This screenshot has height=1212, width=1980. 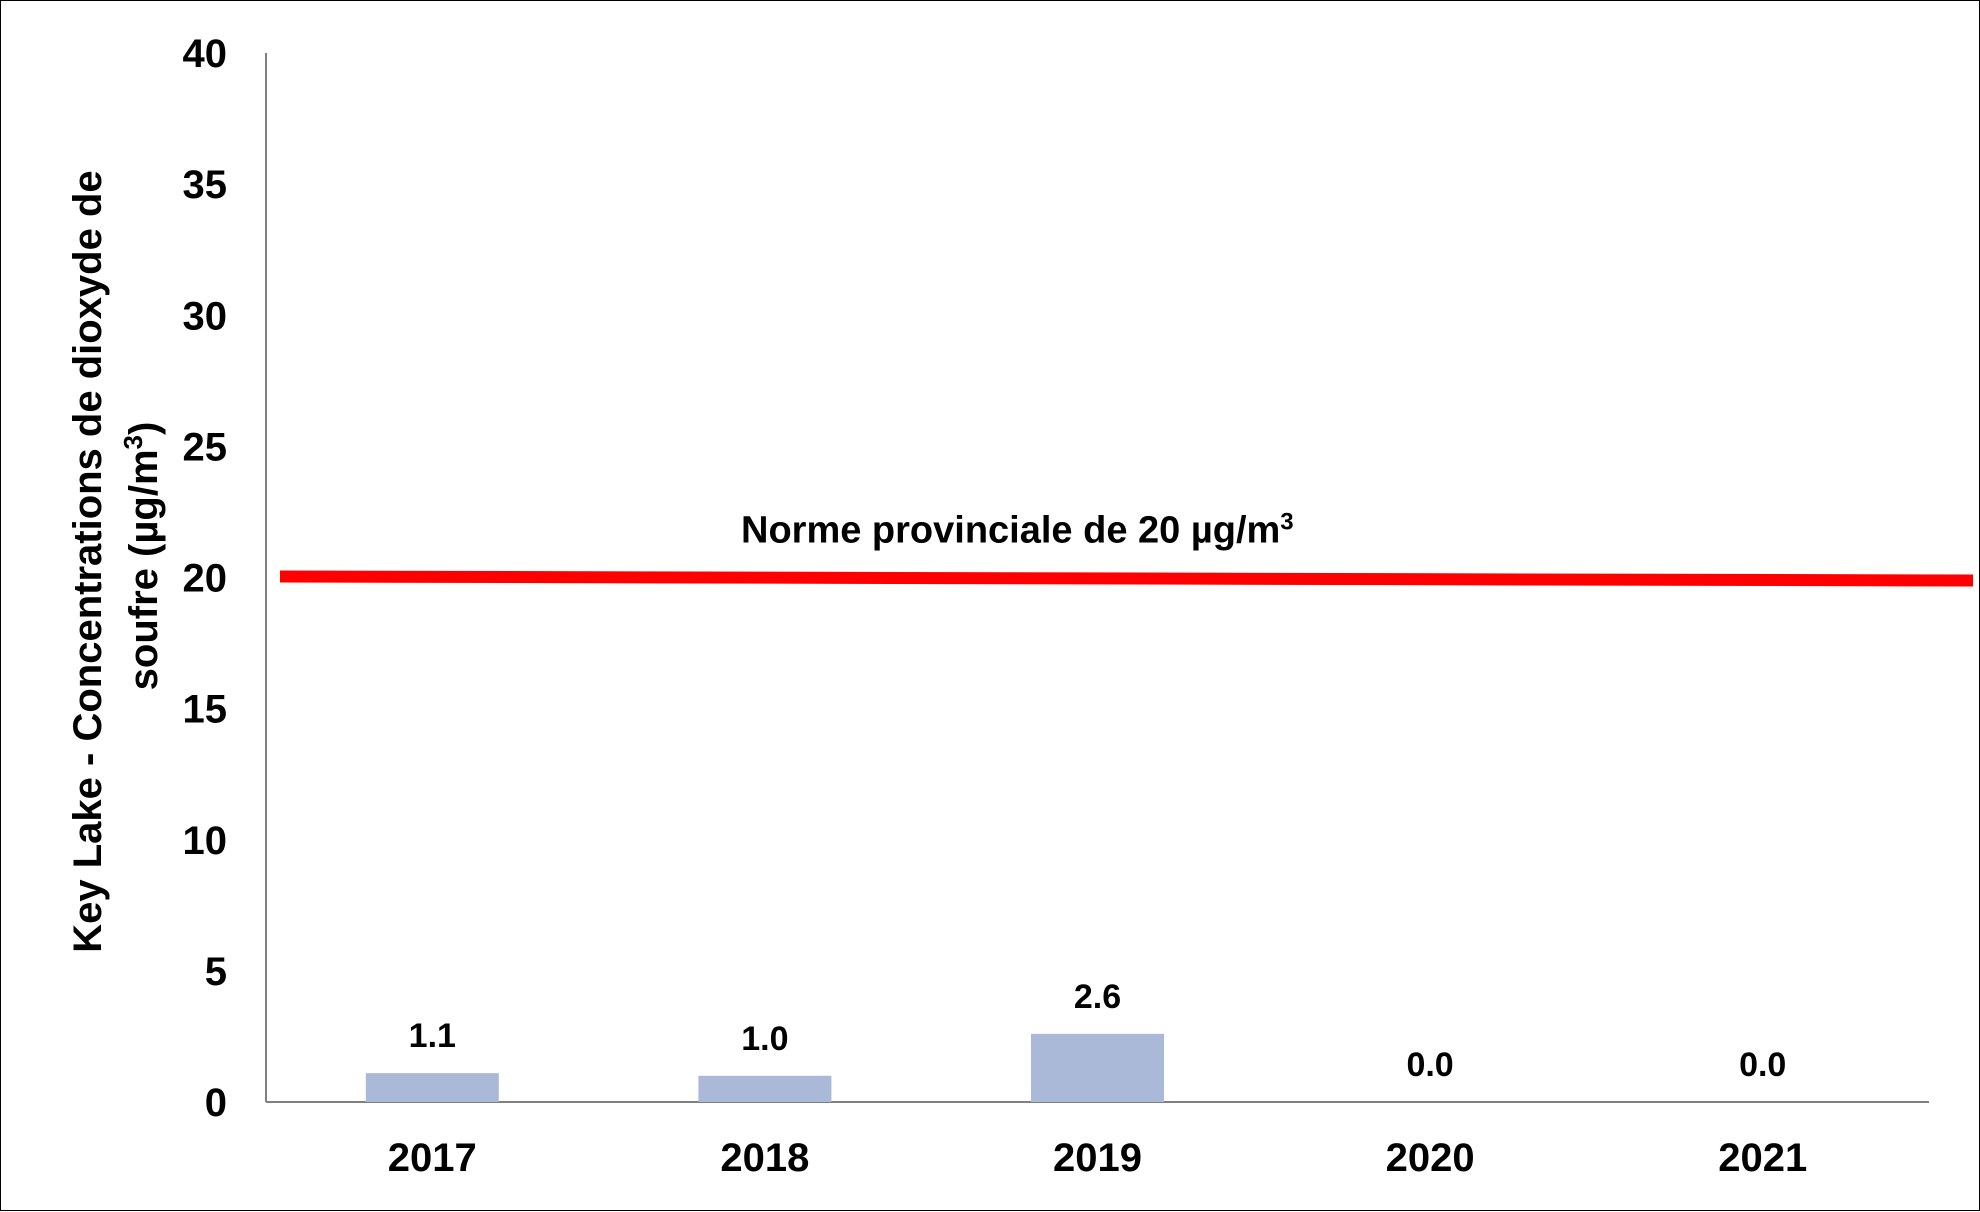 I want to click on x-tick-label: 2018, so click(x=764, y=1158).